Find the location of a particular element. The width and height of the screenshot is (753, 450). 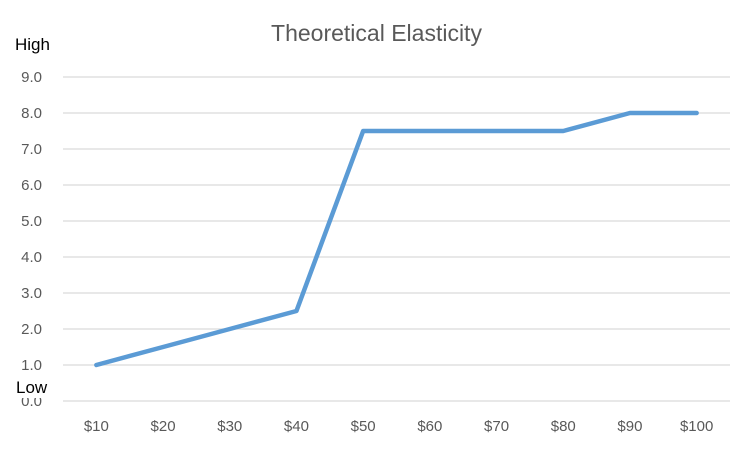

x-tick-label: $80 is located at coordinates (563, 426).